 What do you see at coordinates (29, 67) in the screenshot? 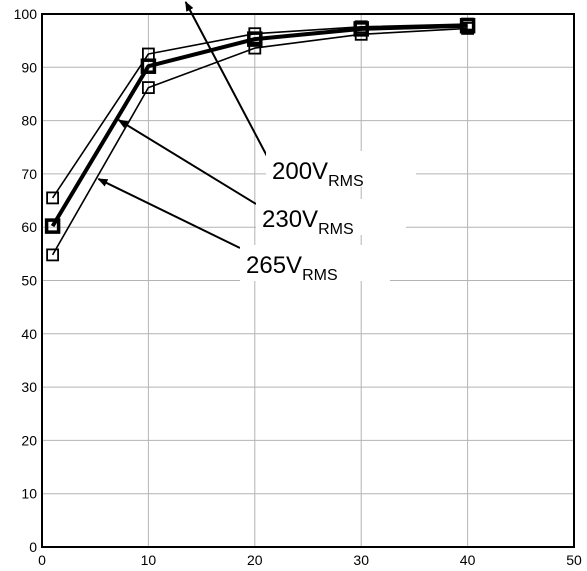
I see `y-tick-label: 90` at bounding box center [29, 67].